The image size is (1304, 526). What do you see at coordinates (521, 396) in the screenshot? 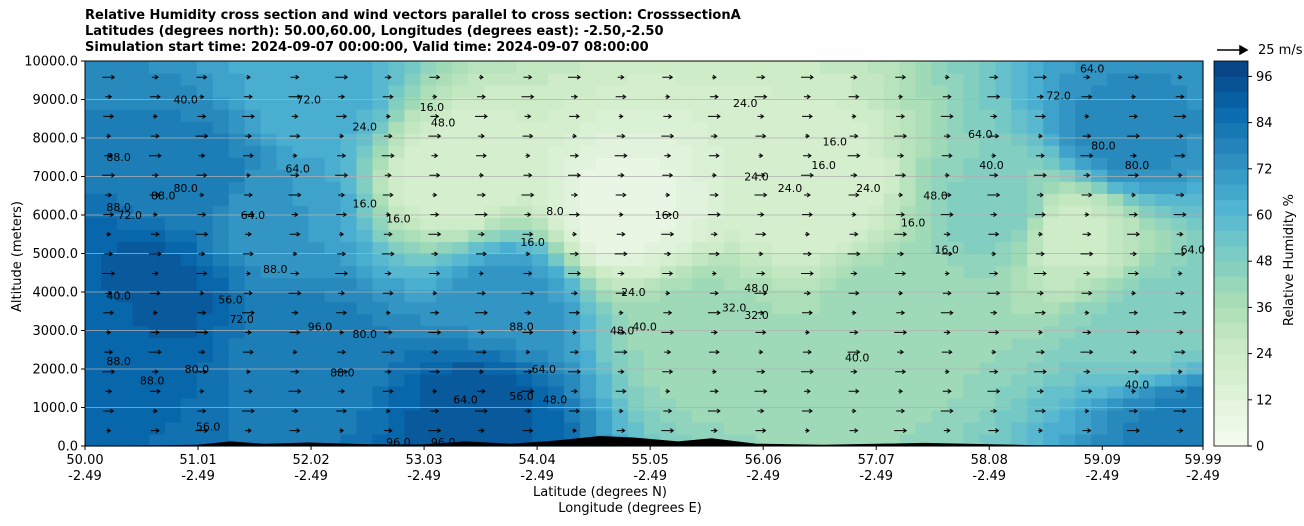
I see `contour-label: 56.0` at bounding box center [521, 396].